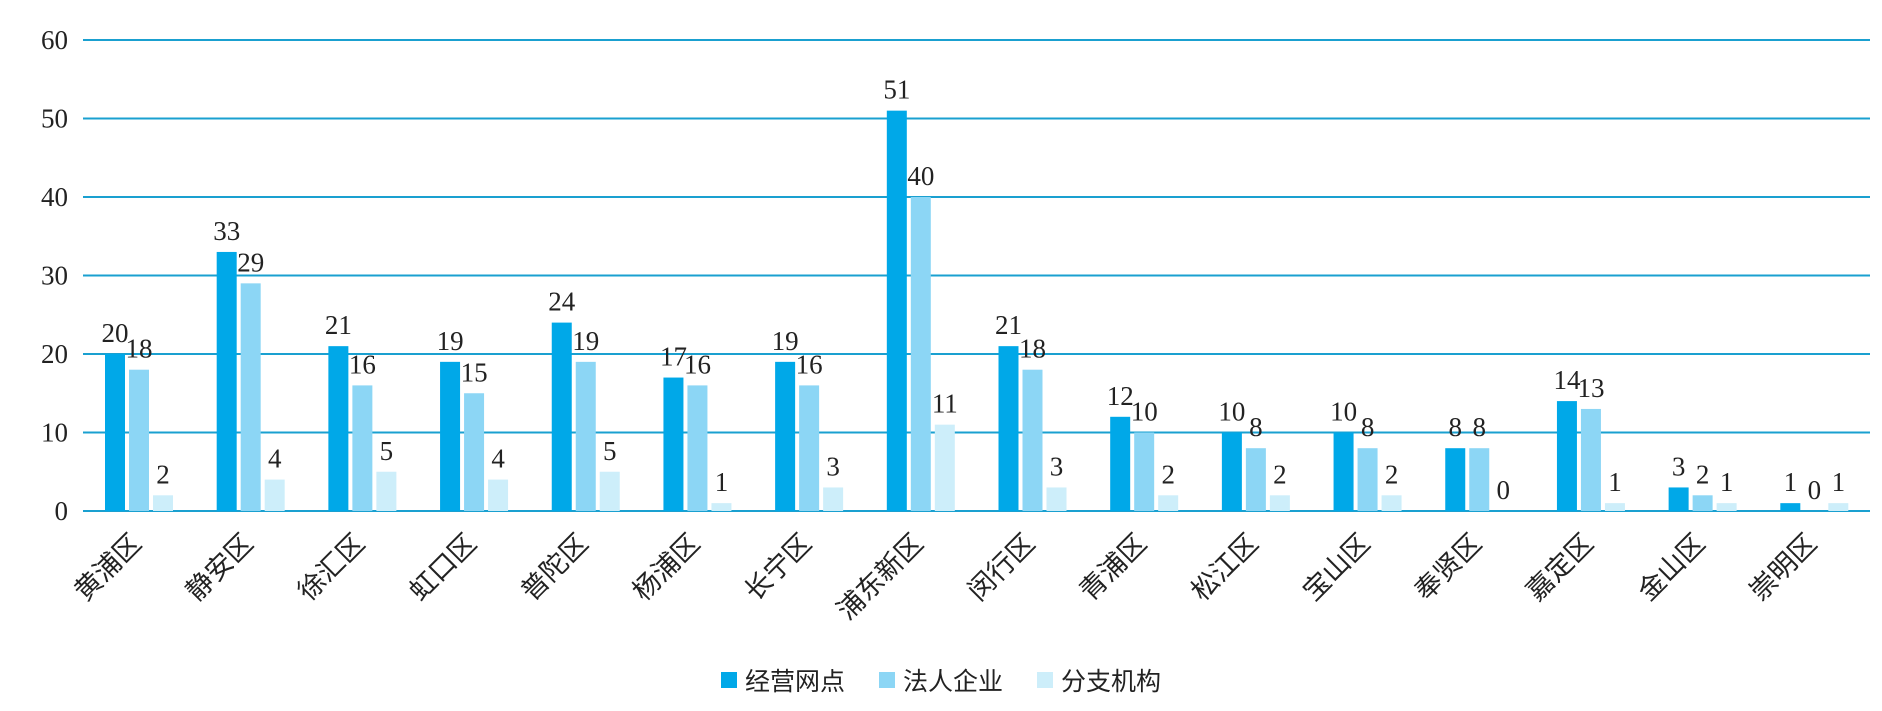 This screenshot has height=711, width=1882. What do you see at coordinates (54, 119) in the screenshot?
I see `y-tick-label: 50` at bounding box center [54, 119].